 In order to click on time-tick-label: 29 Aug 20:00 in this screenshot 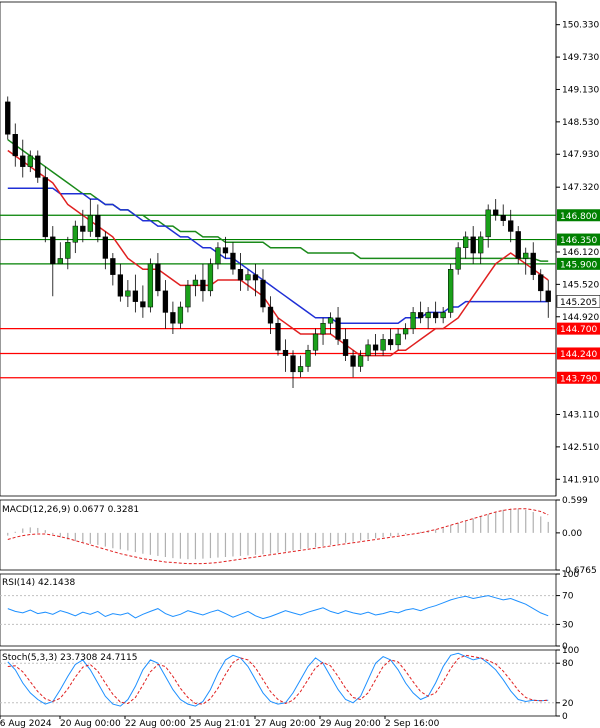, I will do `click(350, 723)`.